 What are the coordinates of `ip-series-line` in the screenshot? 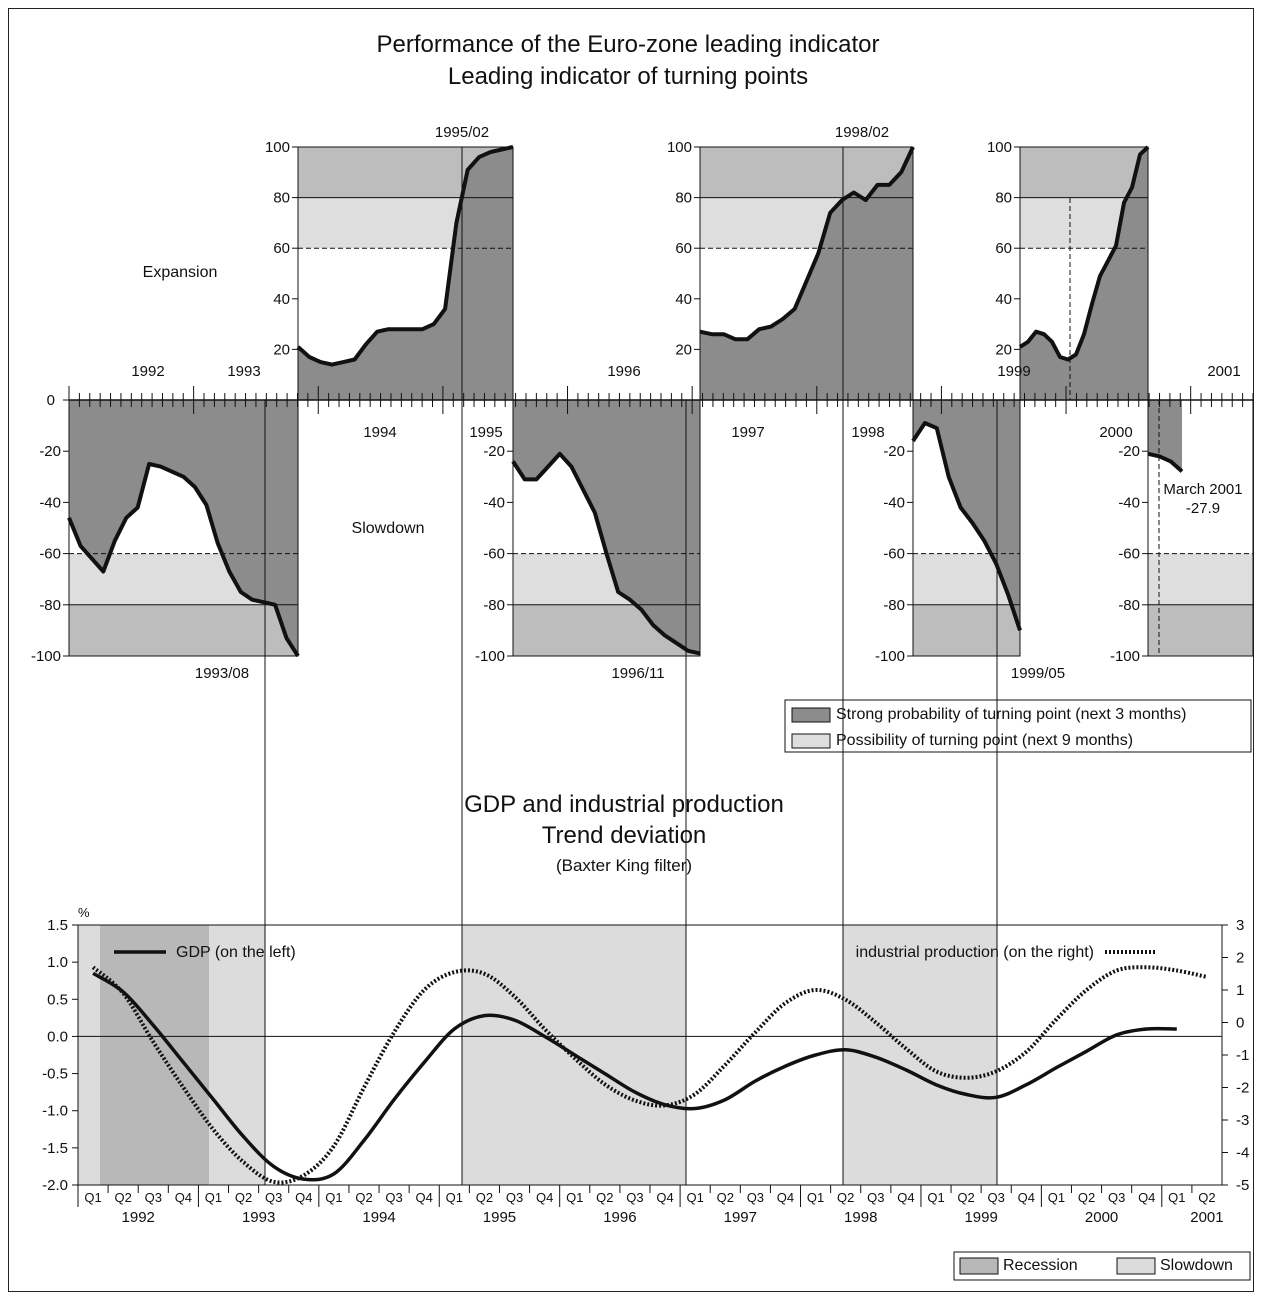 It's located at (649, 1075).